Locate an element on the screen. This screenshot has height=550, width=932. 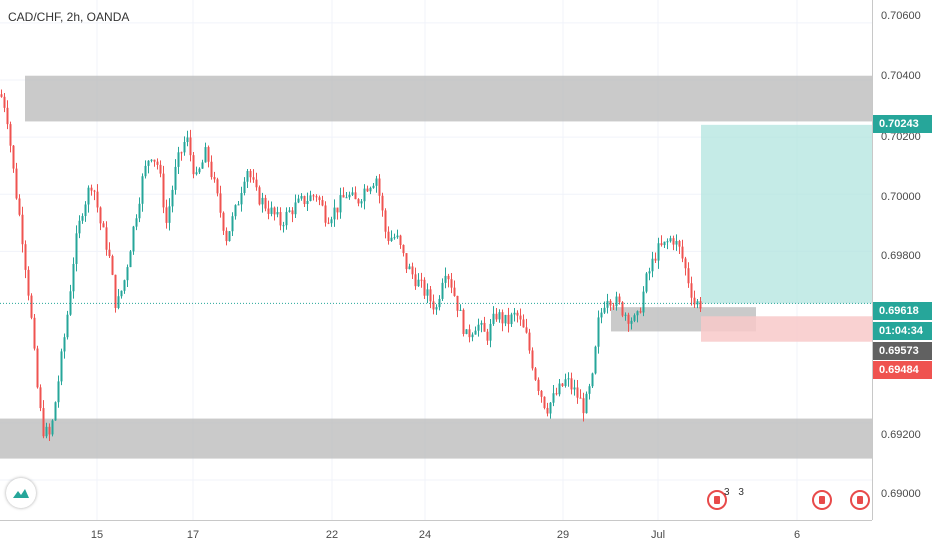
price-tick: 0.70400 is located at coordinates (901, 76).